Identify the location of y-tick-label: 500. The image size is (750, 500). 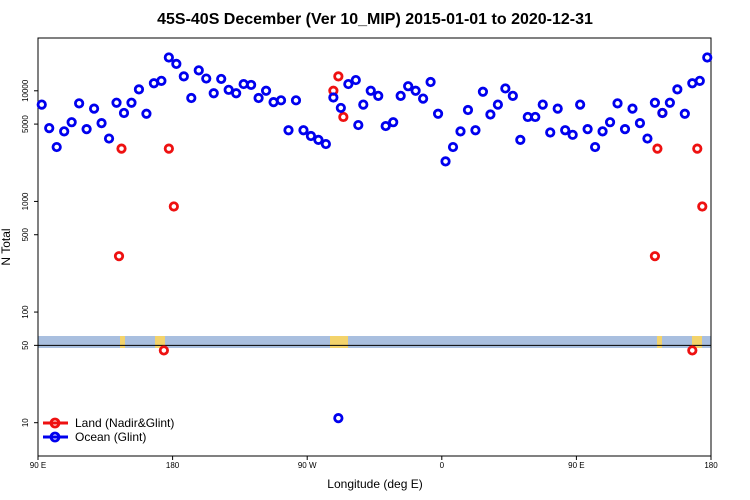
(25, 235).